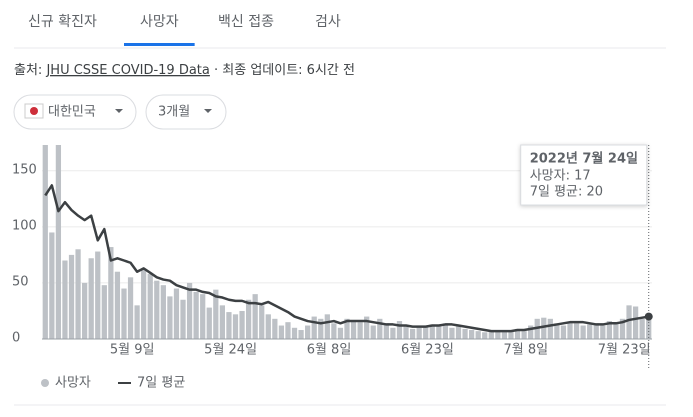 This screenshot has height=417, width=693. Describe the element at coordinates (525, 350) in the screenshot. I see `x-tick-label: 7월 8일` at that location.